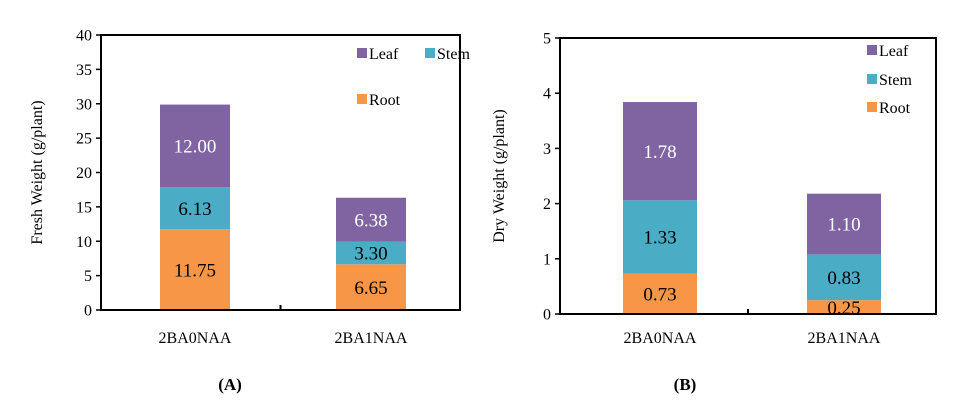 This screenshot has height=414, width=966. Describe the element at coordinates (84, 70) in the screenshot. I see `y-tick-label: 35` at that location.